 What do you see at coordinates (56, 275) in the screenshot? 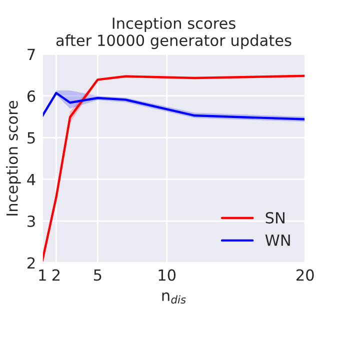
I see `x-tick-label: 2` at bounding box center [56, 275].